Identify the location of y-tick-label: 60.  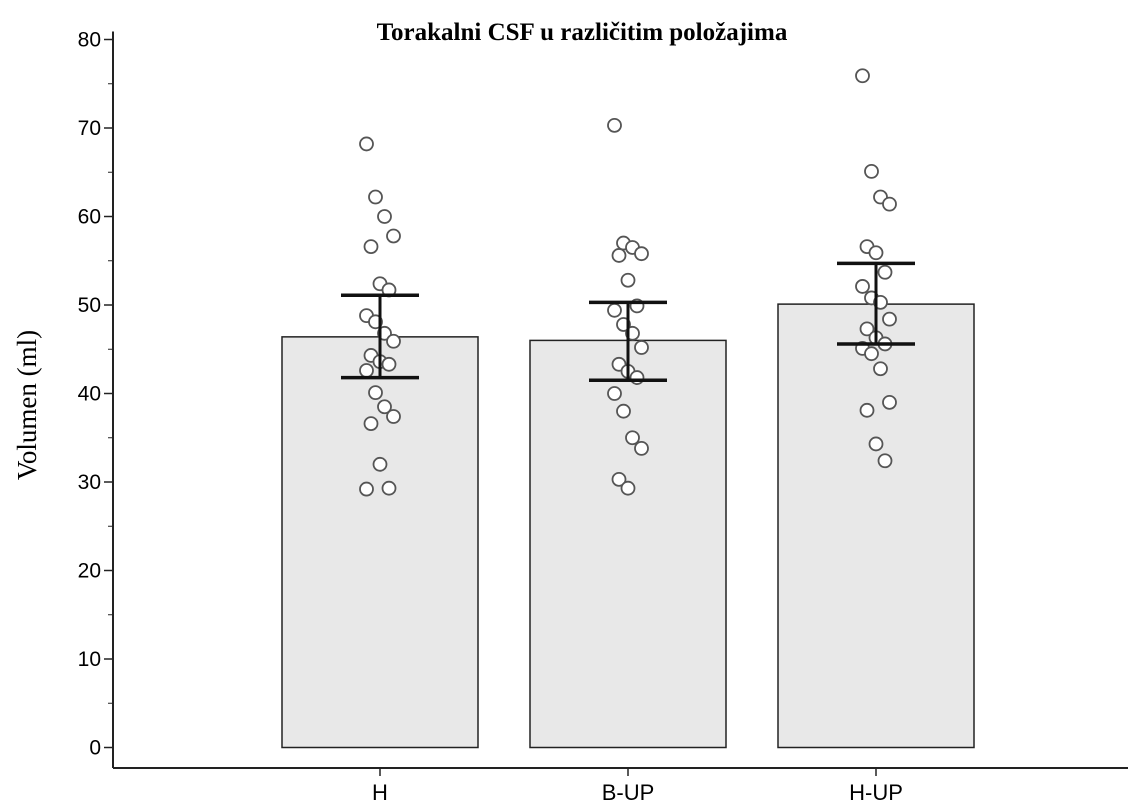
(89, 217).